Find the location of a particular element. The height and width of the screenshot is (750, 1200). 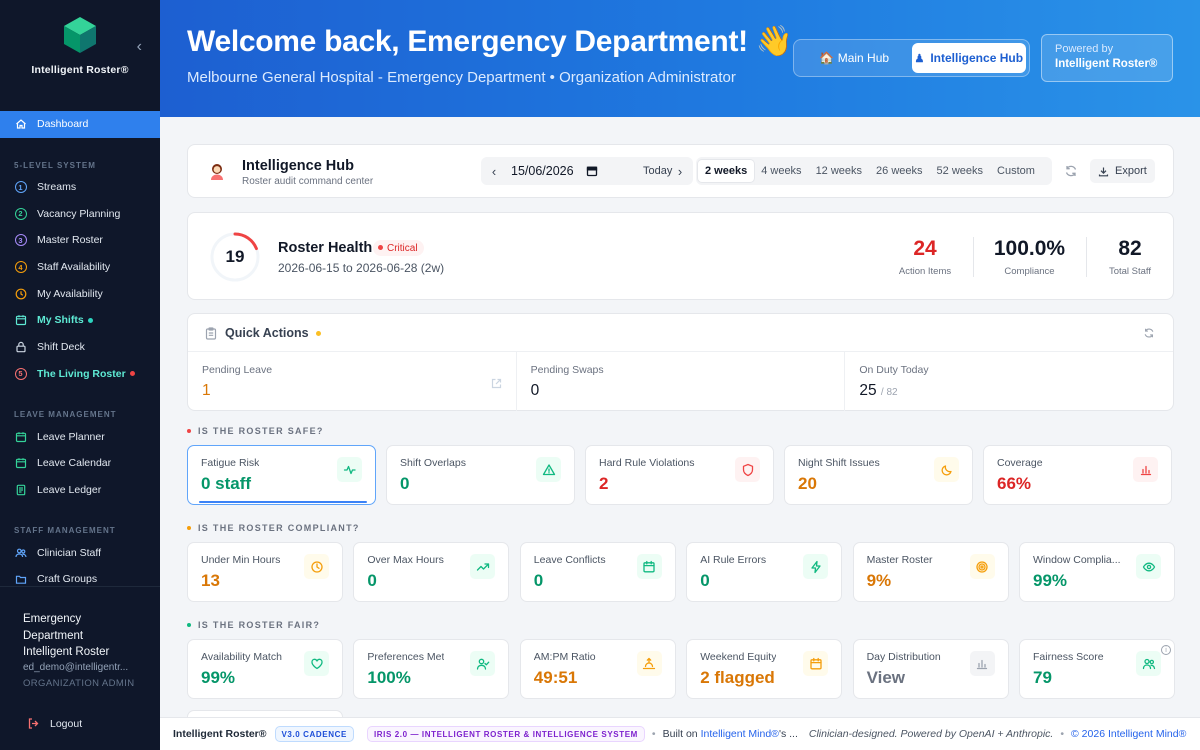

metric-card: Fairness Score 79 i is located at coordinates (1097, 669).